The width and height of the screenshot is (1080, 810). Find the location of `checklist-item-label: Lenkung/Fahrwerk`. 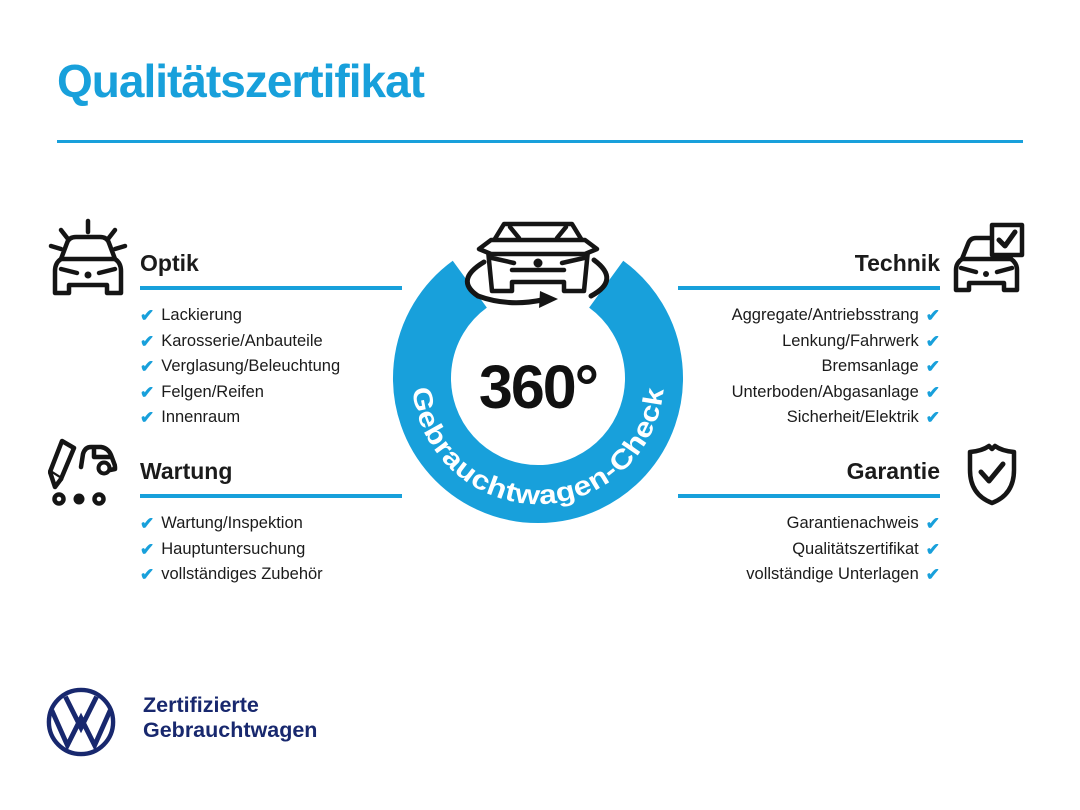

checklist-item-label: Lenkung/Fahrwerk is located at coordinates (850, 340).